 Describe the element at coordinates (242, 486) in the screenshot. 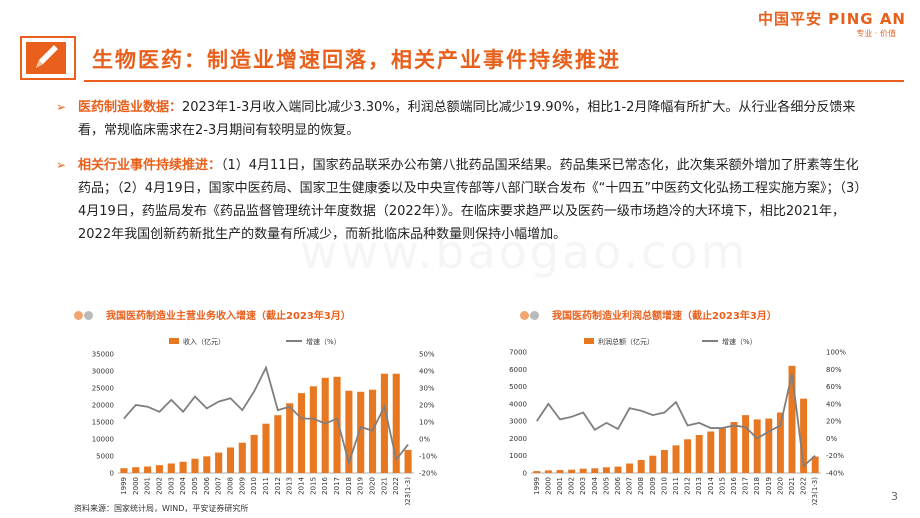

I see `x-tick-label: 2009` at that location.